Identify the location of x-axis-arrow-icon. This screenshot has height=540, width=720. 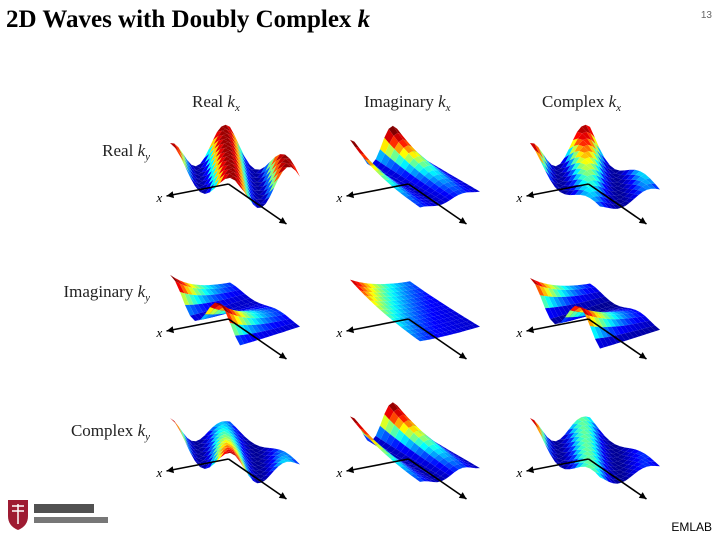
(170, 470).